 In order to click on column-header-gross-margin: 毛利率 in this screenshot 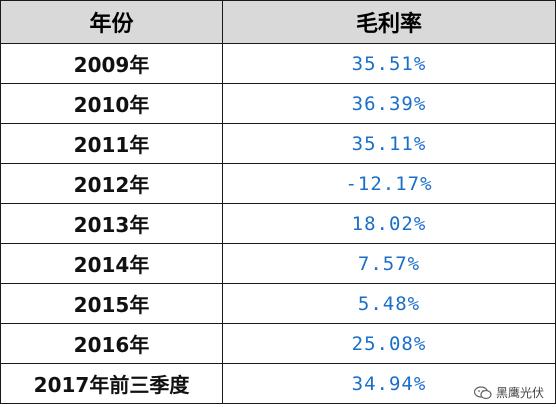, I will do `click(389, 22)`.